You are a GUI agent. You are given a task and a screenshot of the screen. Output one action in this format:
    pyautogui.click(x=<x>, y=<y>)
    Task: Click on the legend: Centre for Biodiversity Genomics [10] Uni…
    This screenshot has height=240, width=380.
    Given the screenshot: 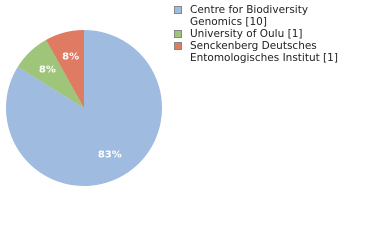 What is the action you would take?
    pyautogui.click(x=274, y=34)
    